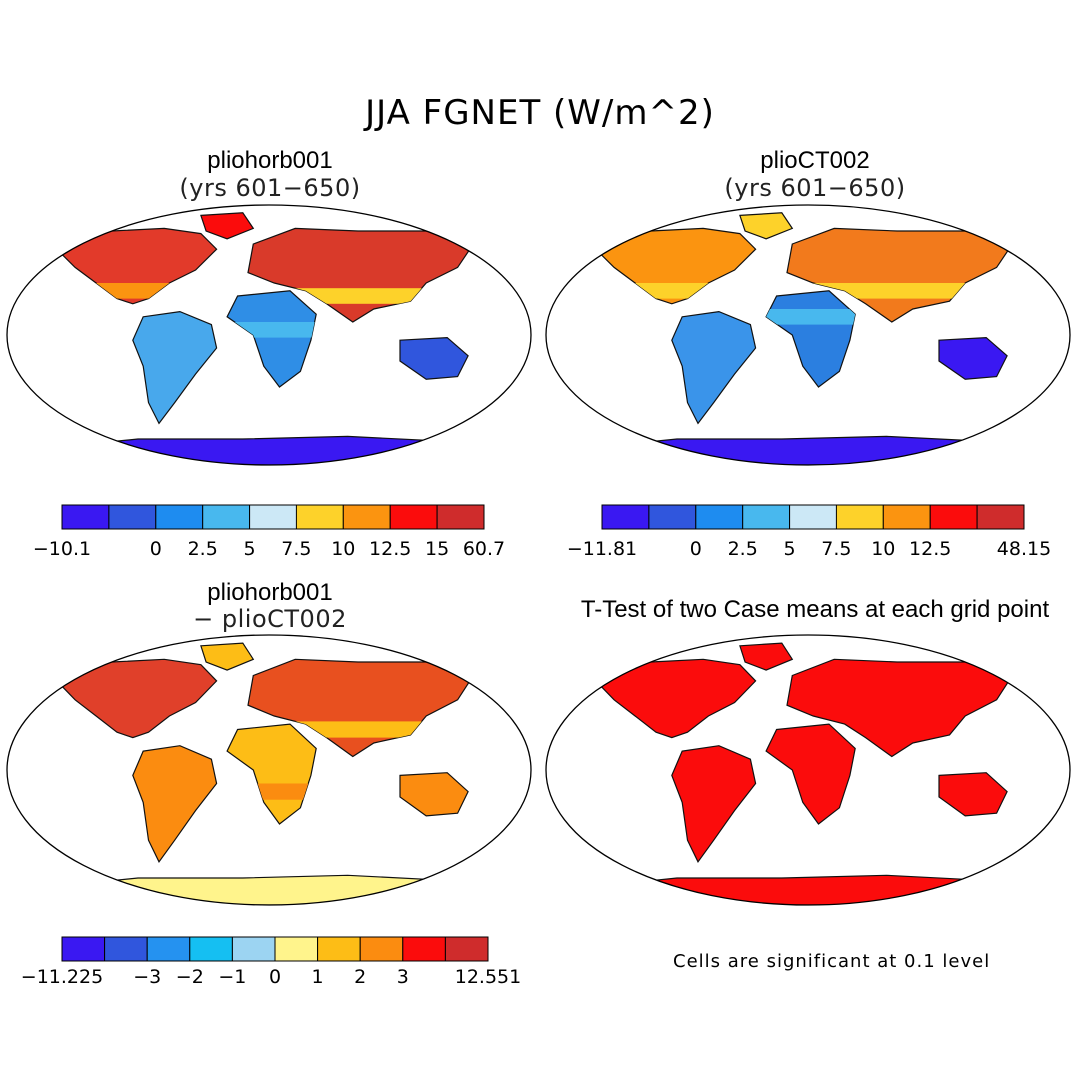 This screenshot has width=1080, height=1080. What do you see at coordinates (602, 549) in the screenshot?
I see `colorbar-tick-label: −11.81` at bounding box center [602, 549].